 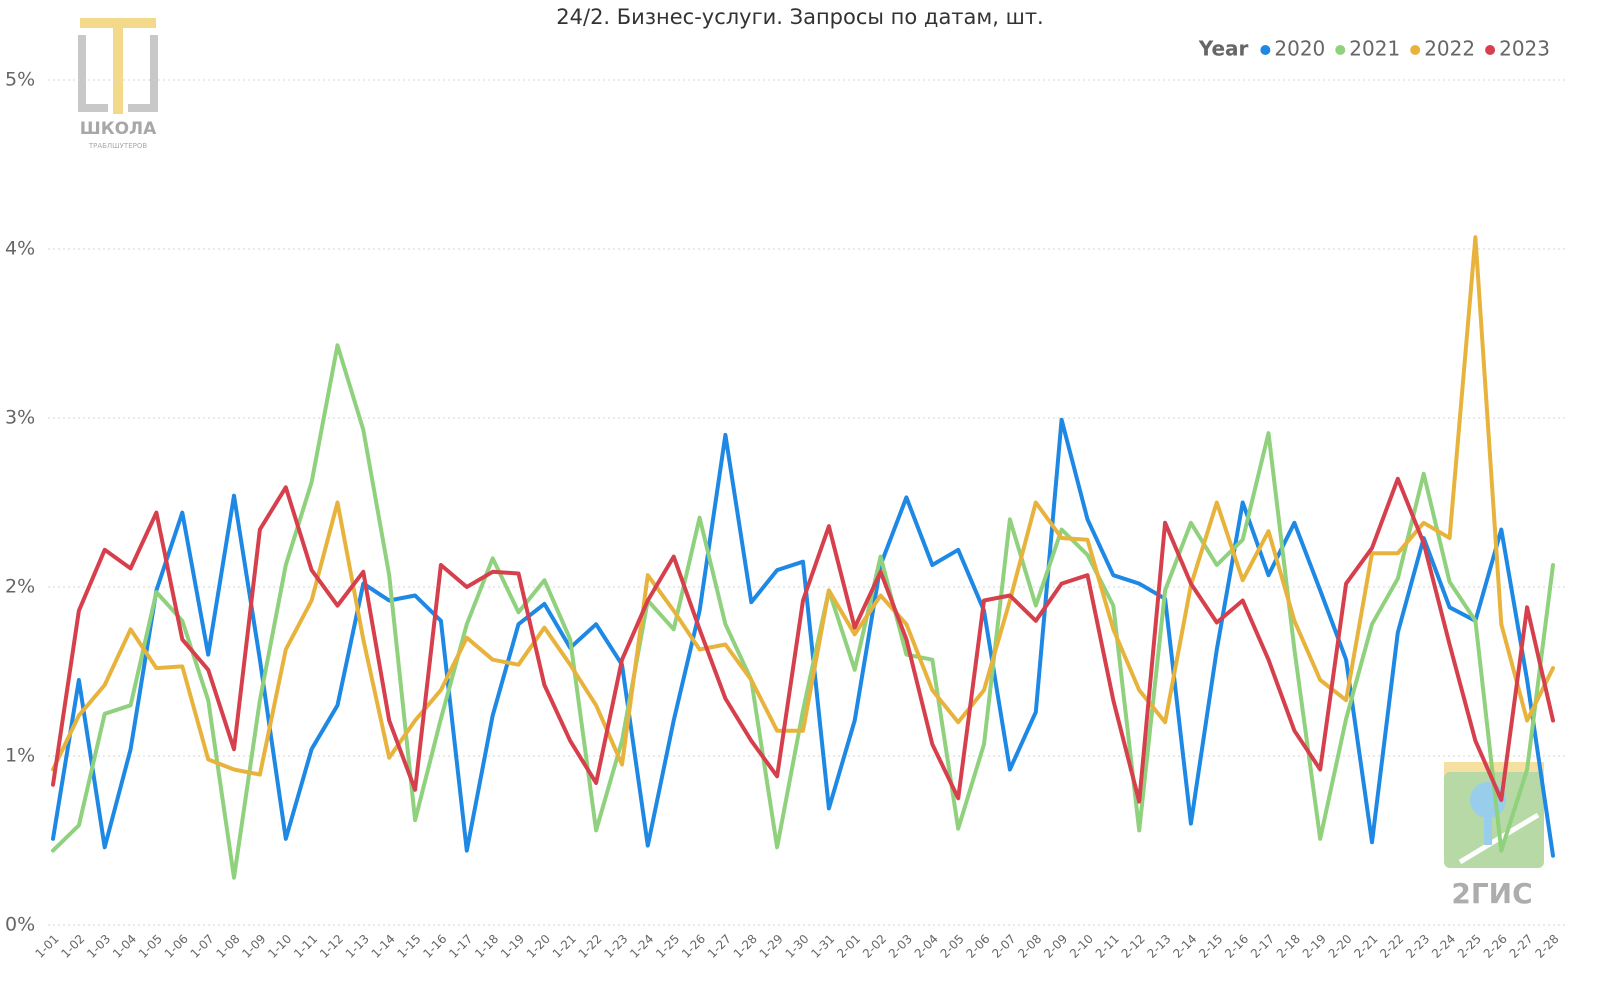 What do you see at coordinates (900, 946) in the screenshot?
I see `x-tick-label: 2-03` at bounding box center [900, 946].